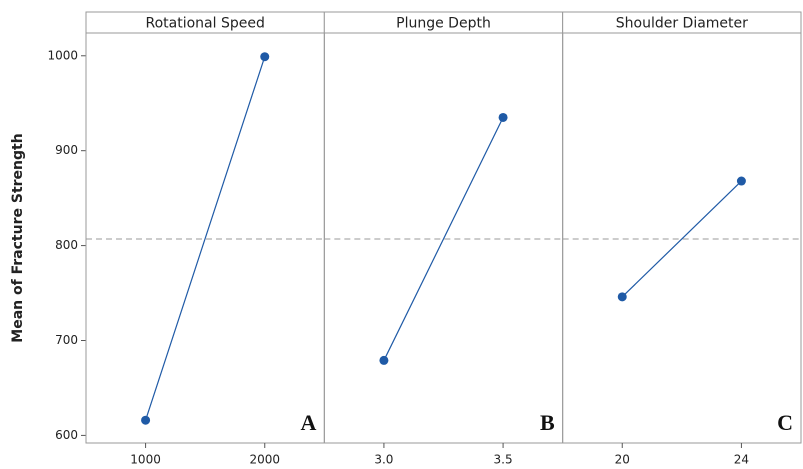 The width and height of the screenshot is (803, 469). What do you see at coordinates (741, 460) in the screenshot?
I see `x-tick-label: 24` at bounding box center [741, 460].